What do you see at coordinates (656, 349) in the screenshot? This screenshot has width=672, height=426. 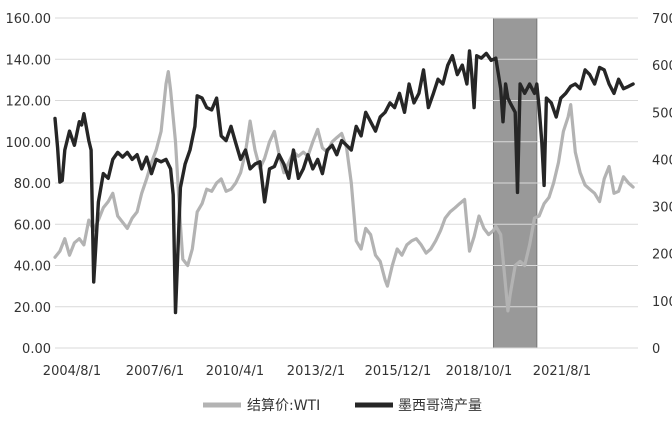 I see `y-right-tick-label: 0` at bounding box center [656, 349].